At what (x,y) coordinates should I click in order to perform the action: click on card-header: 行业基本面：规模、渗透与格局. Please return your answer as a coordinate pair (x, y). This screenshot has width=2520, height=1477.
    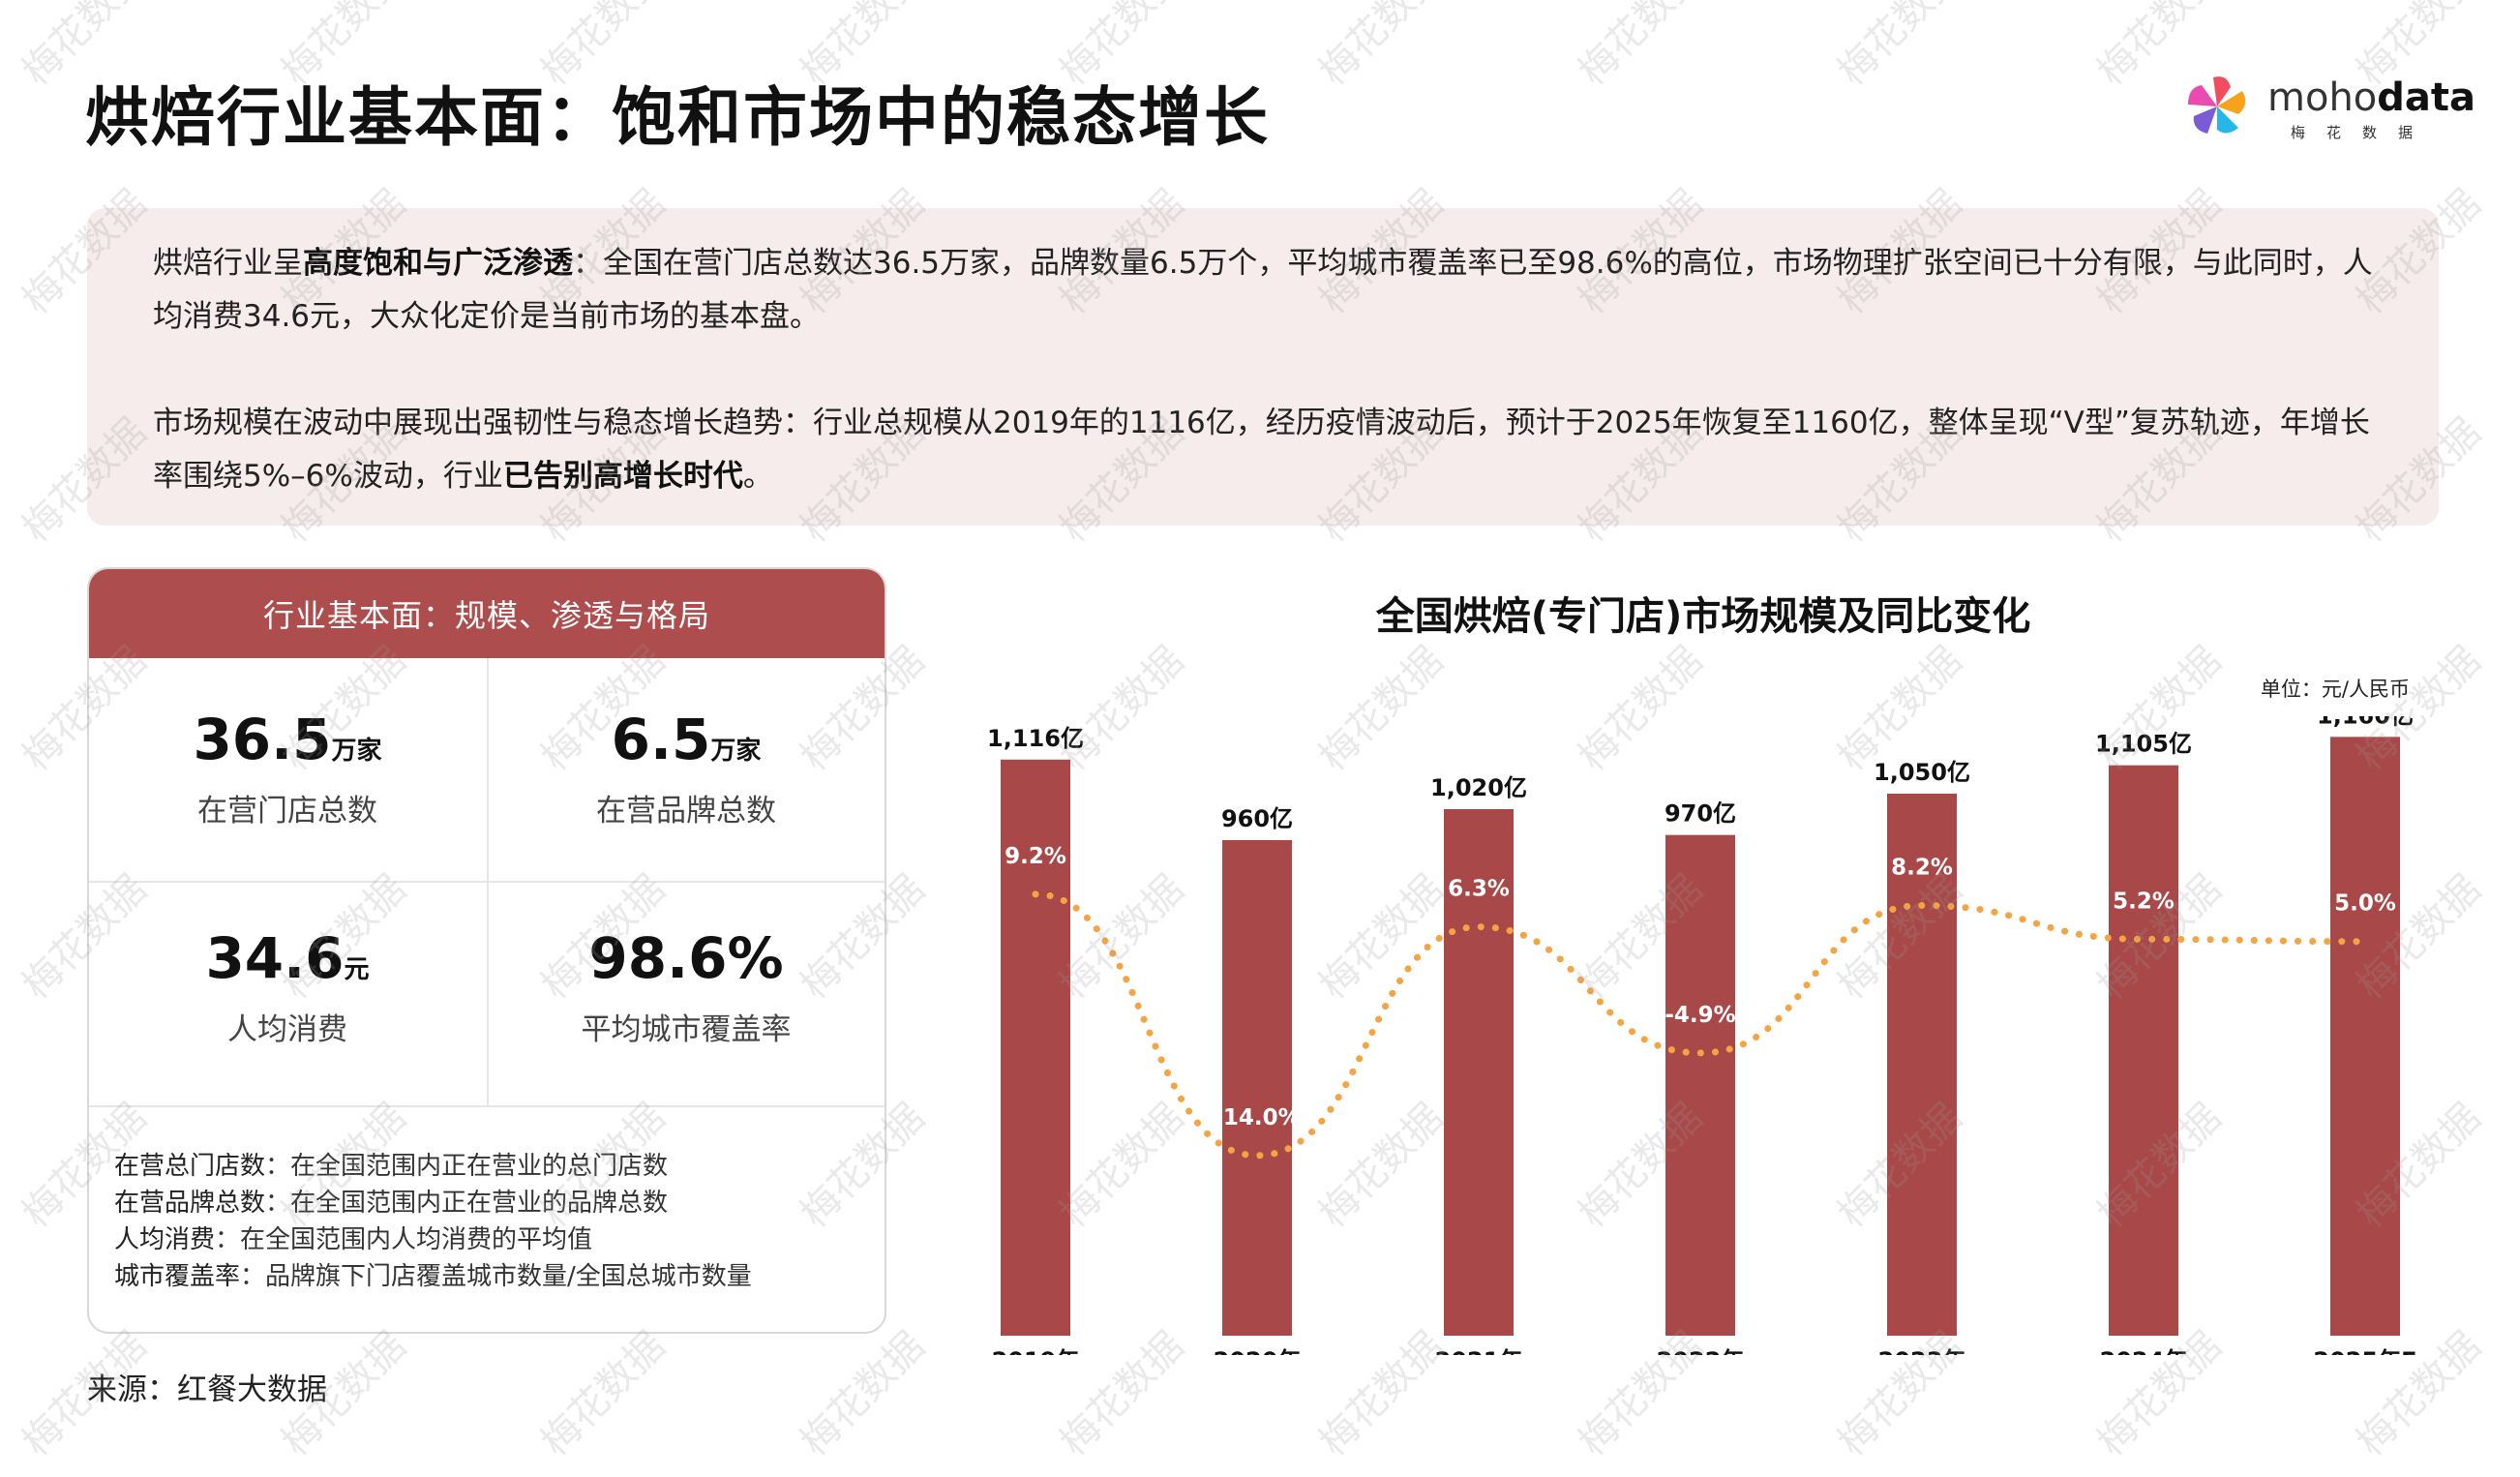
    Looking at the image, I should click on (487, 613).